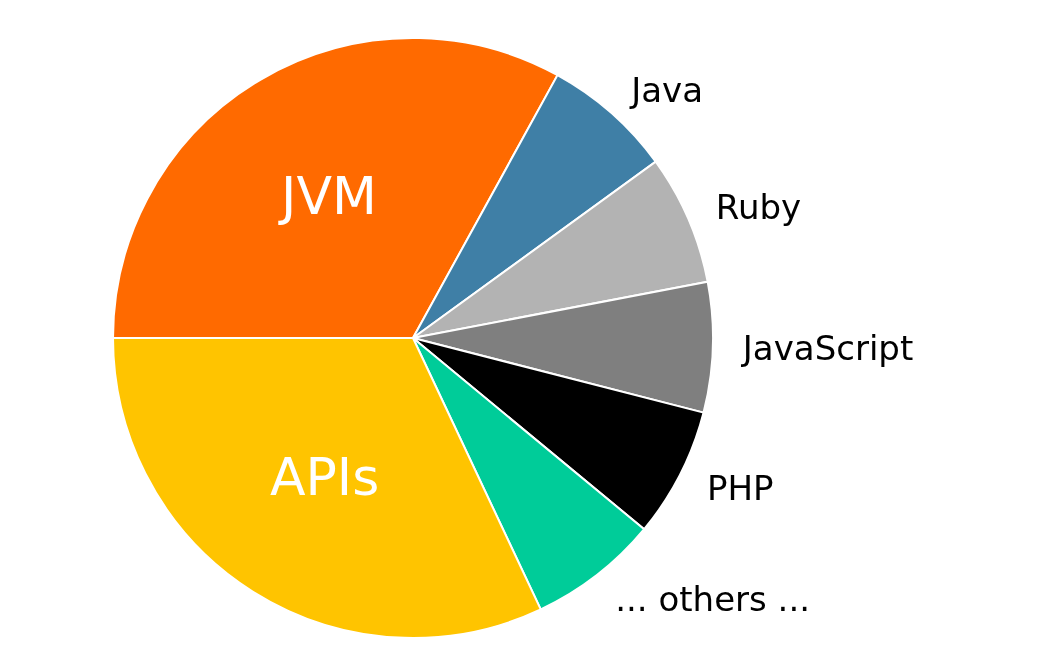  I want to click on slice-label: Java, so click(666, 90).